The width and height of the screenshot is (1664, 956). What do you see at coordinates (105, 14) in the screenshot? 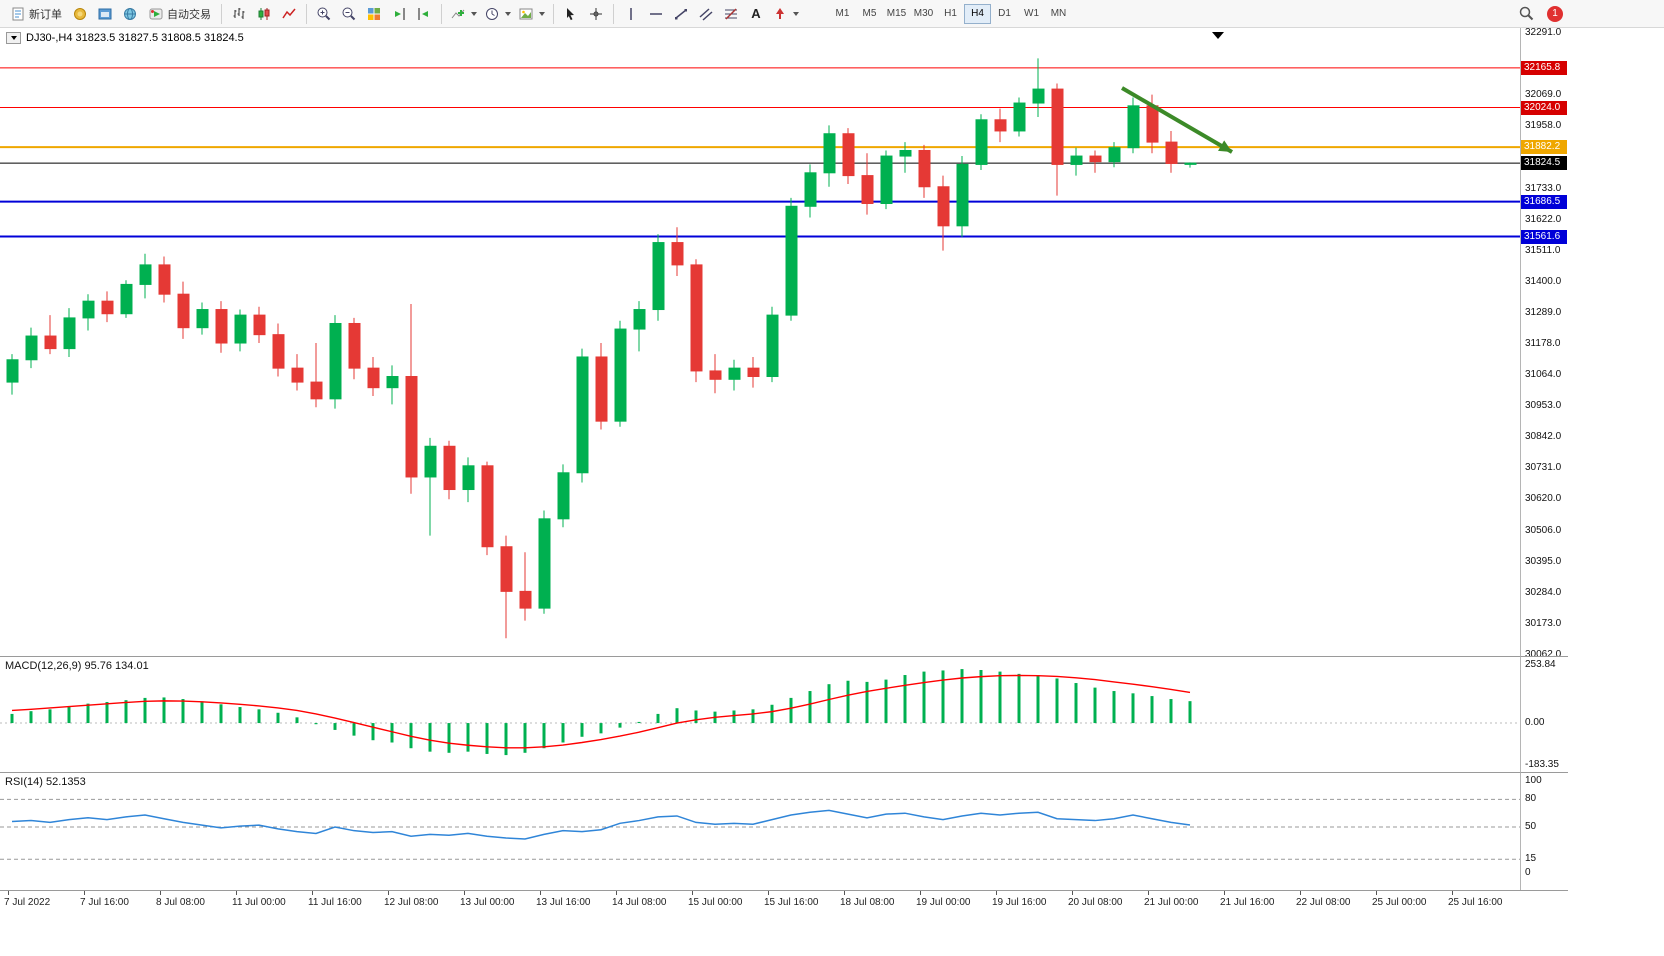
I see `profiles-button` at bounding box center [105, 14].